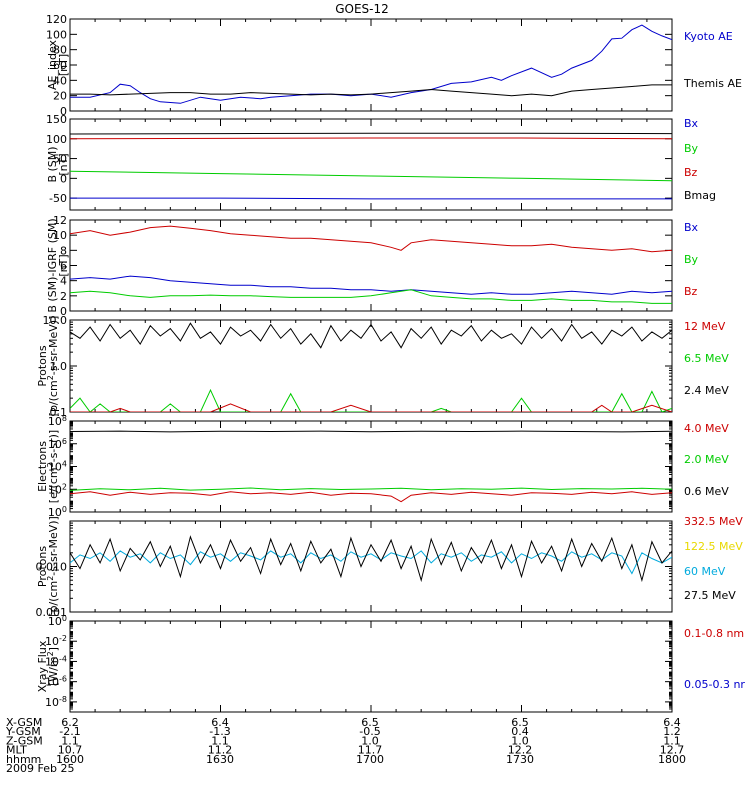 The width and height of the screenshot is (750, 800). What do you see at coordinates (60, 159) in the screenshot?
I see `y-tick-label: 50` at bounding box center [60, 159].